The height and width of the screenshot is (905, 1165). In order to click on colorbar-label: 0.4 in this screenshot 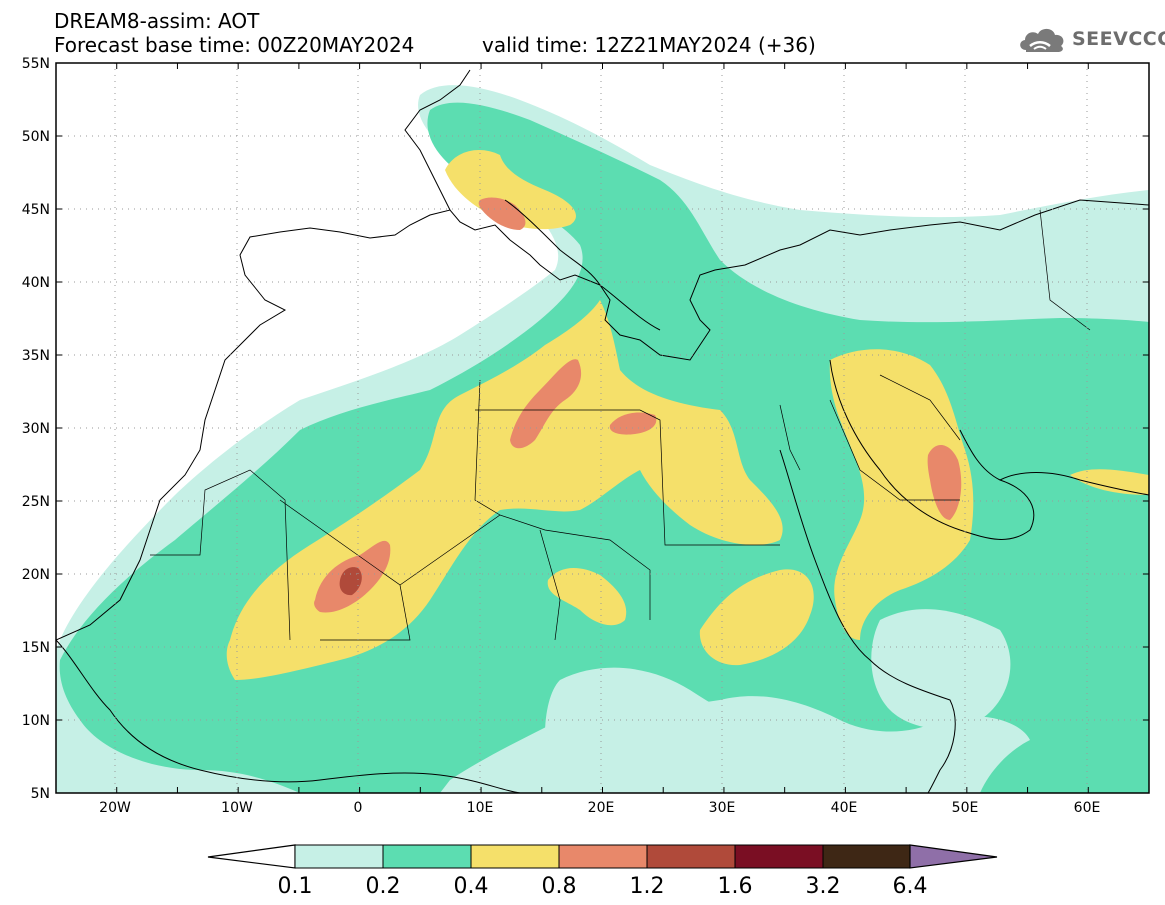, I will do `click(471, 886)`.